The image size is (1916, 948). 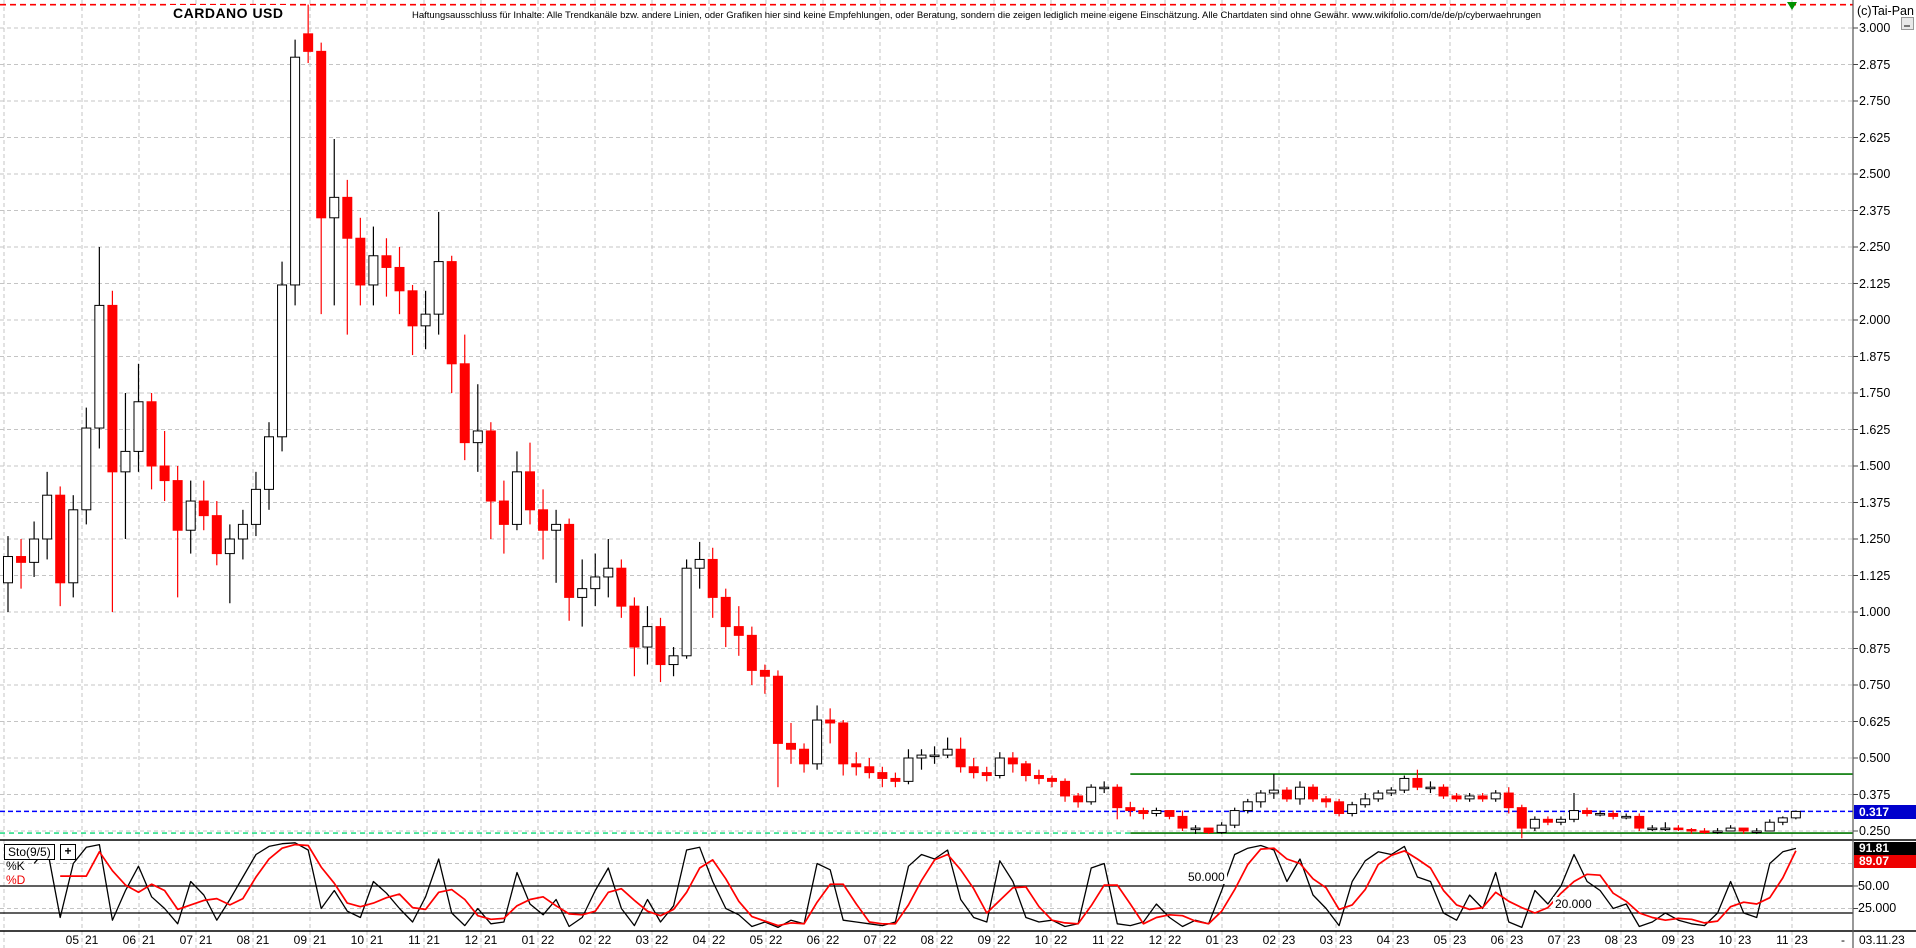 I want to click on stoch-d-value-badge: 89.07, so click(x=1885, y=861).